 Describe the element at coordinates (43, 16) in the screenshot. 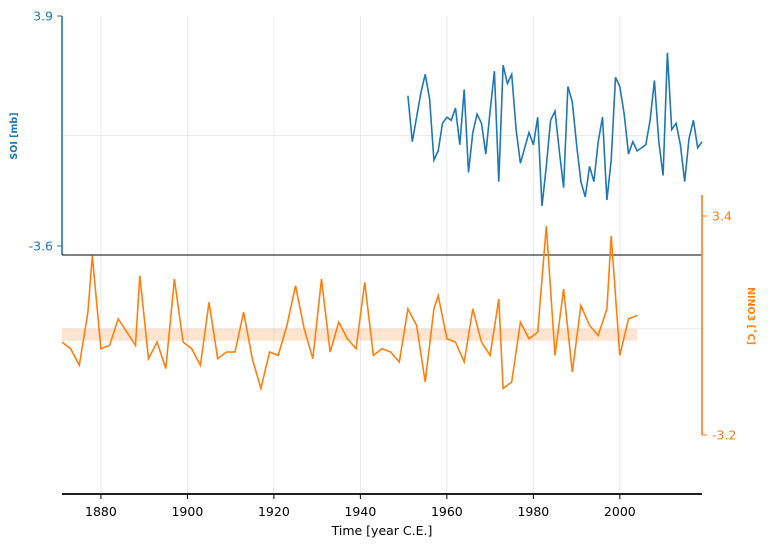

I see `soi-y-tick-label: 3.9` at that location.